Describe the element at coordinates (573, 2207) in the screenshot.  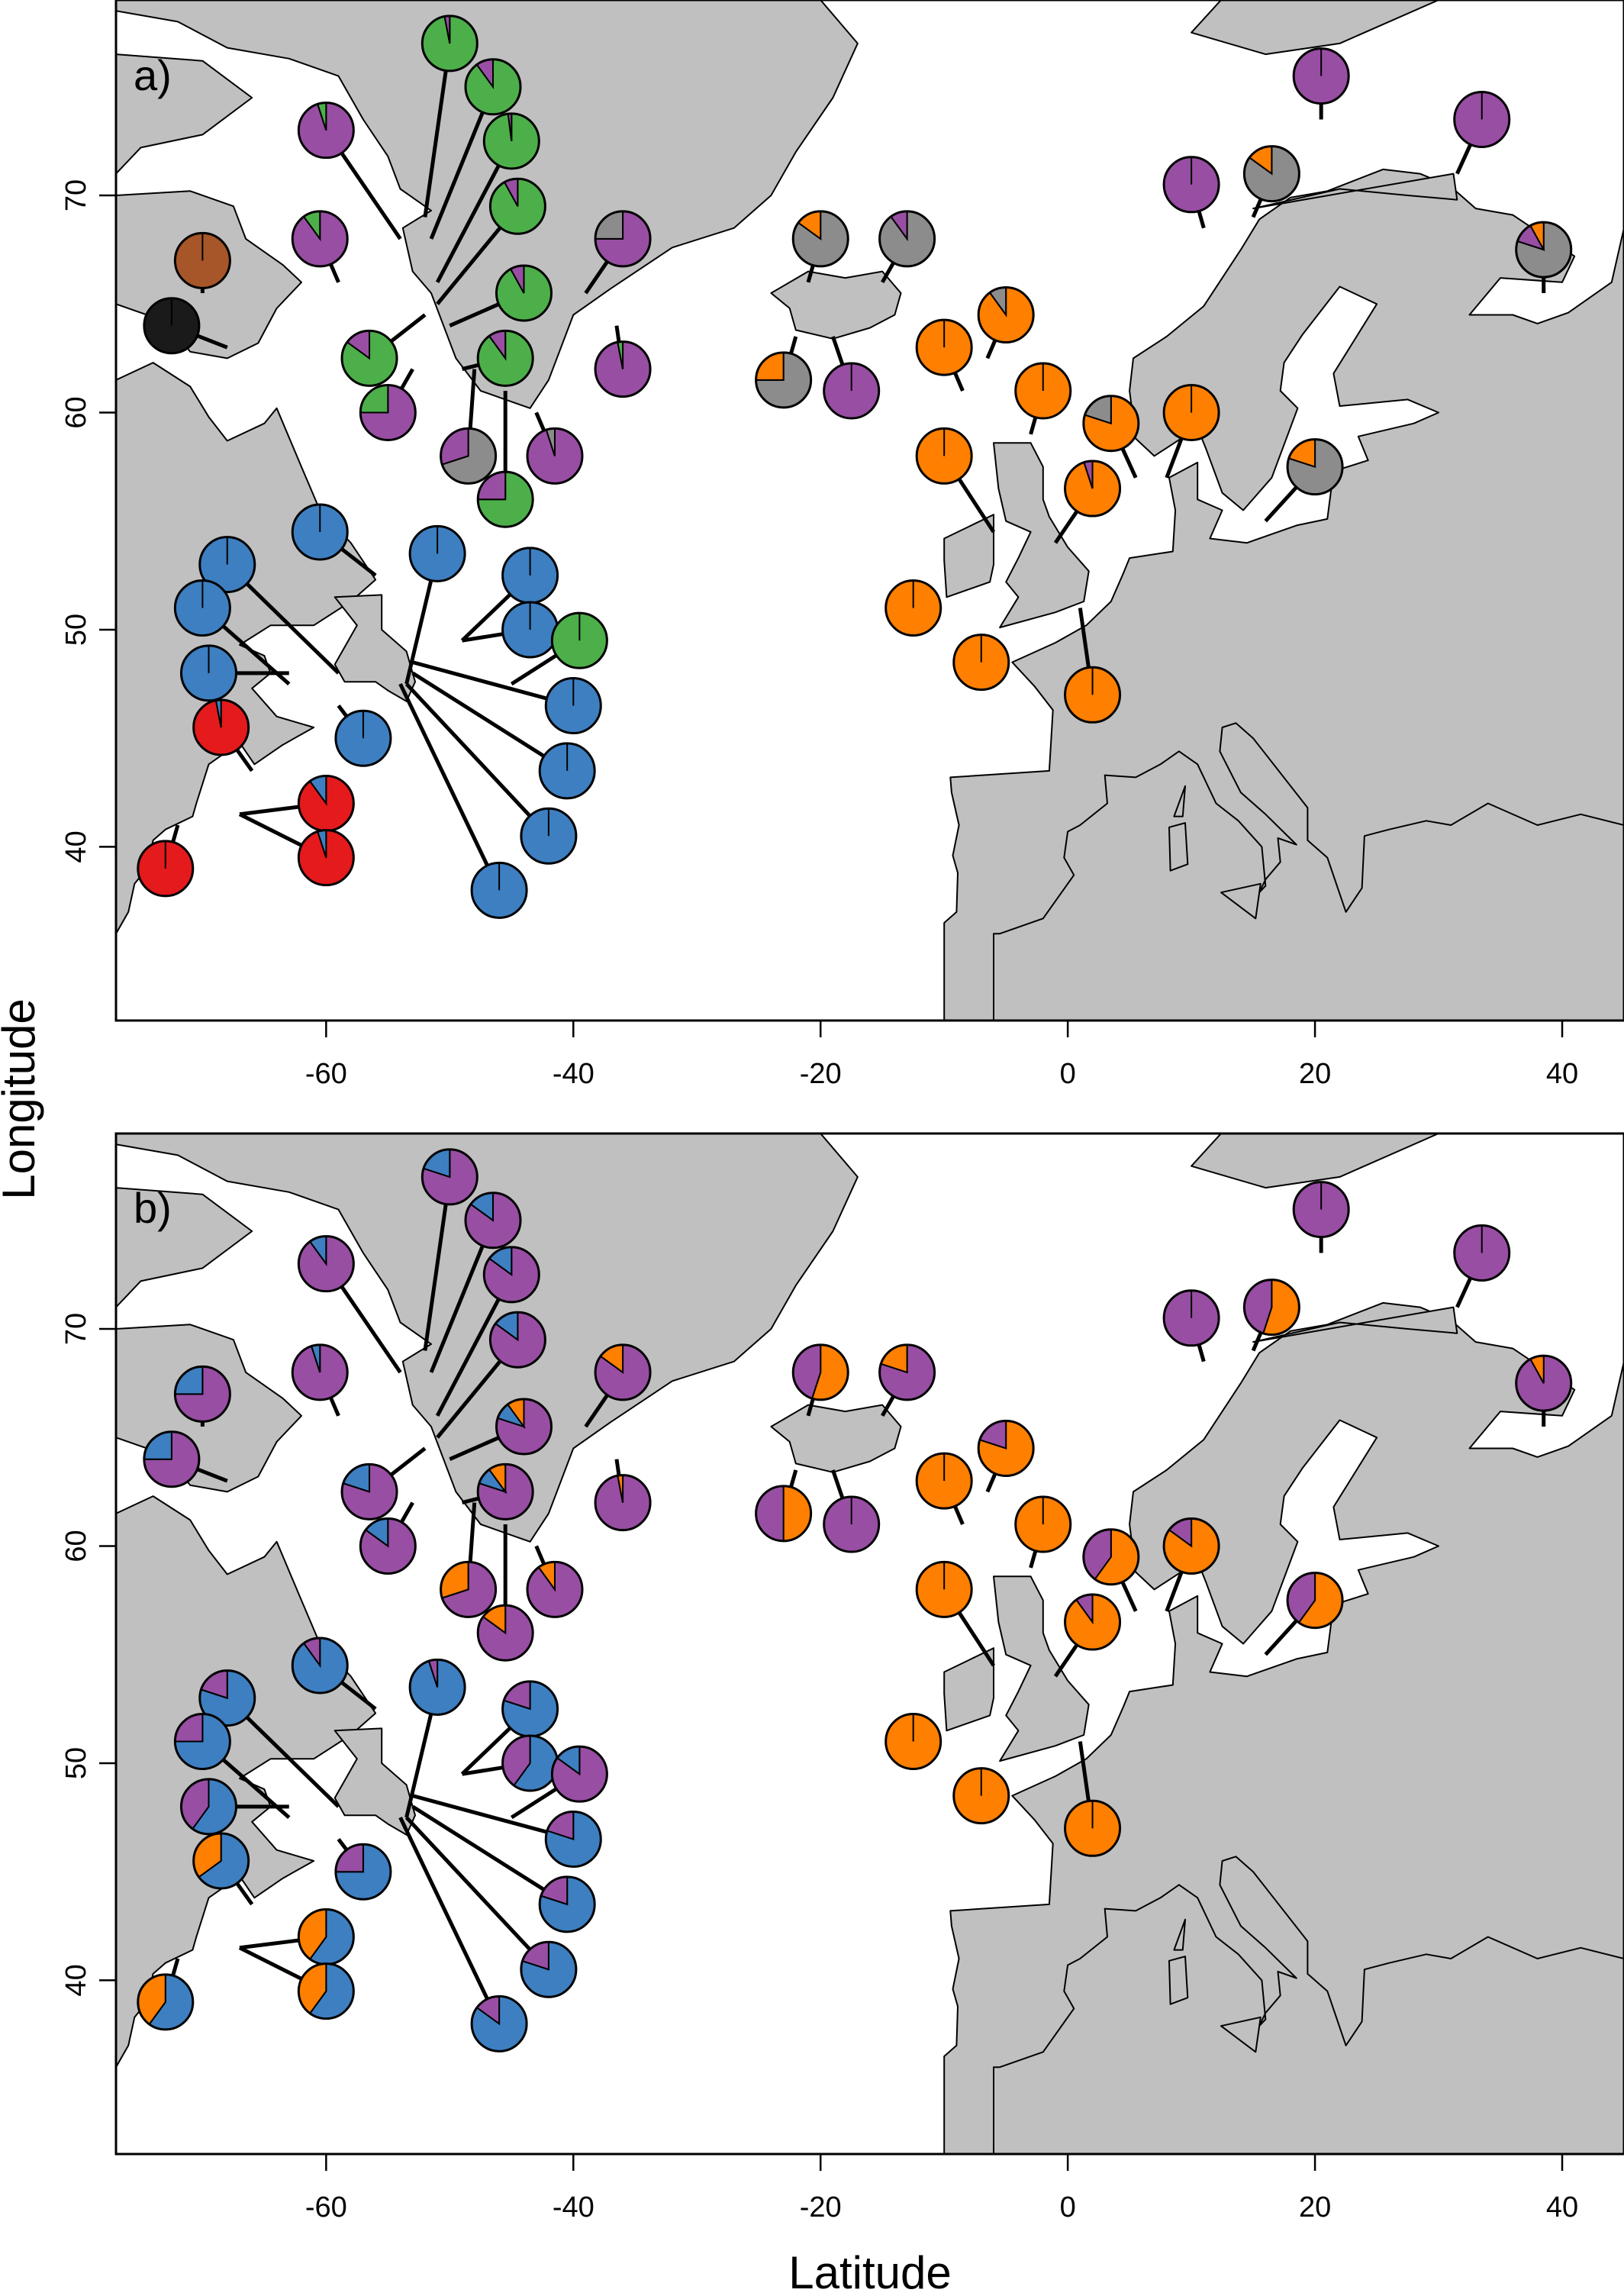
I see `x-tick-label: -40` at that location.